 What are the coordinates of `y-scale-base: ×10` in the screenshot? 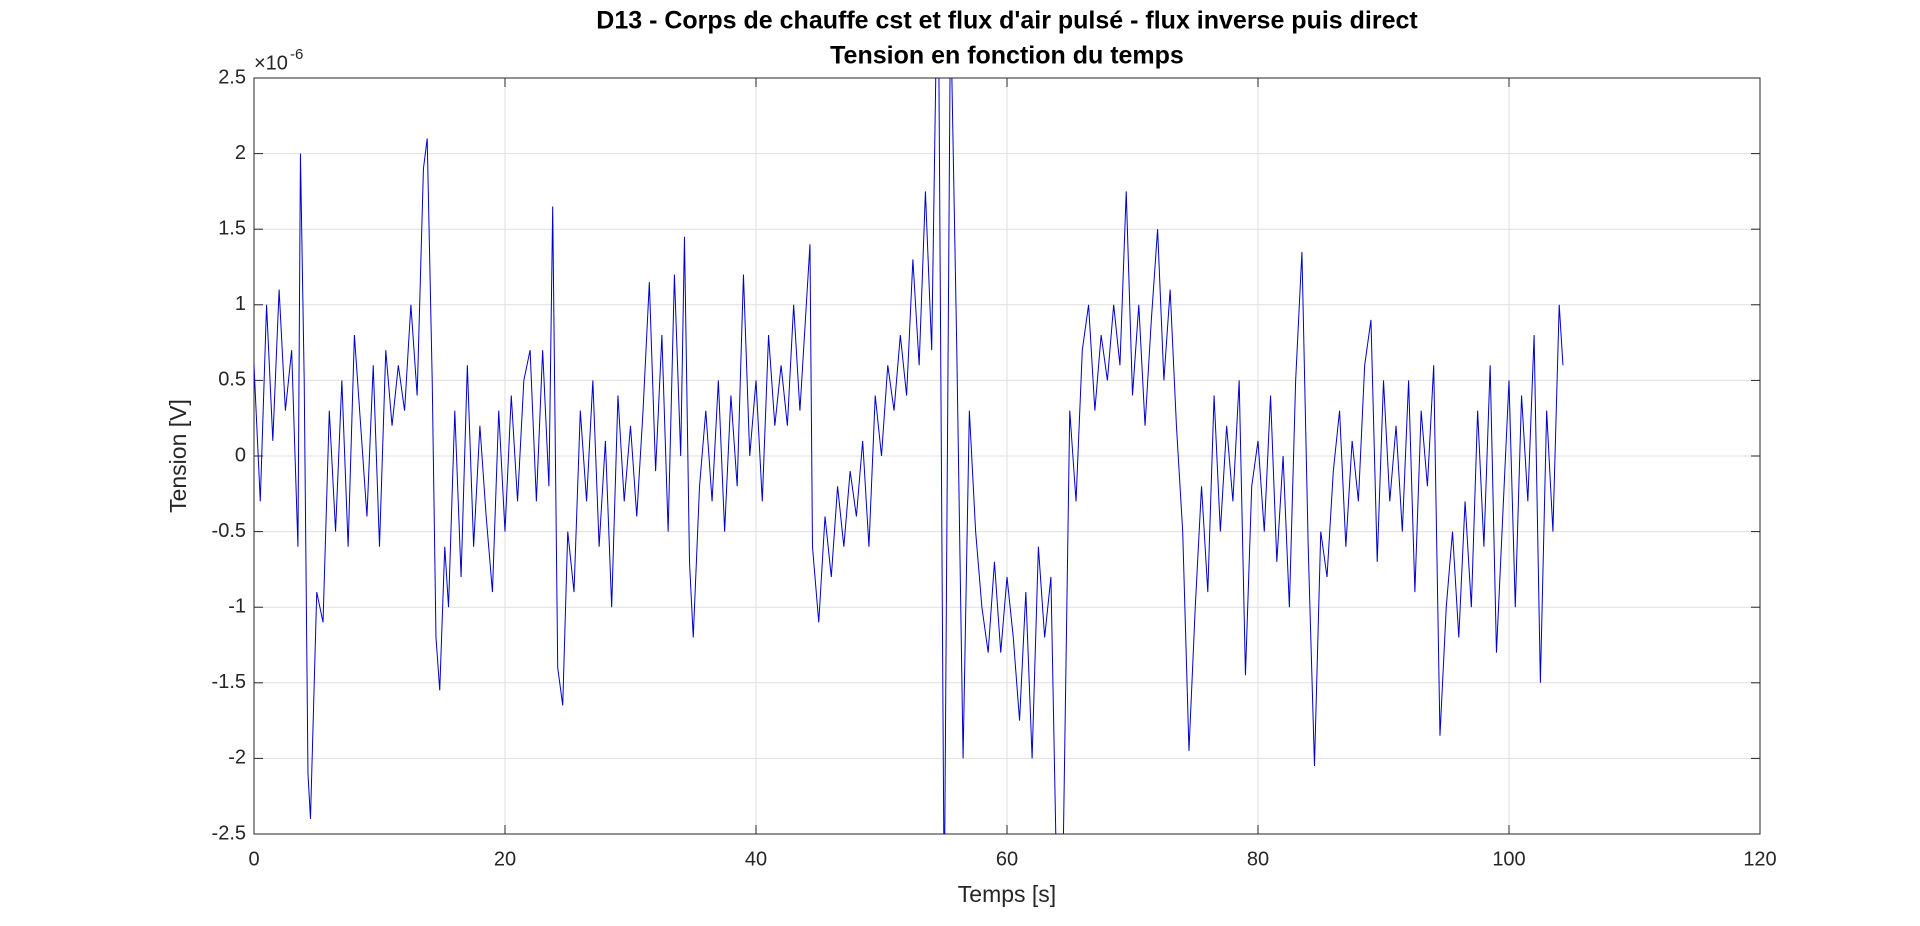 It's located at (271, 63).